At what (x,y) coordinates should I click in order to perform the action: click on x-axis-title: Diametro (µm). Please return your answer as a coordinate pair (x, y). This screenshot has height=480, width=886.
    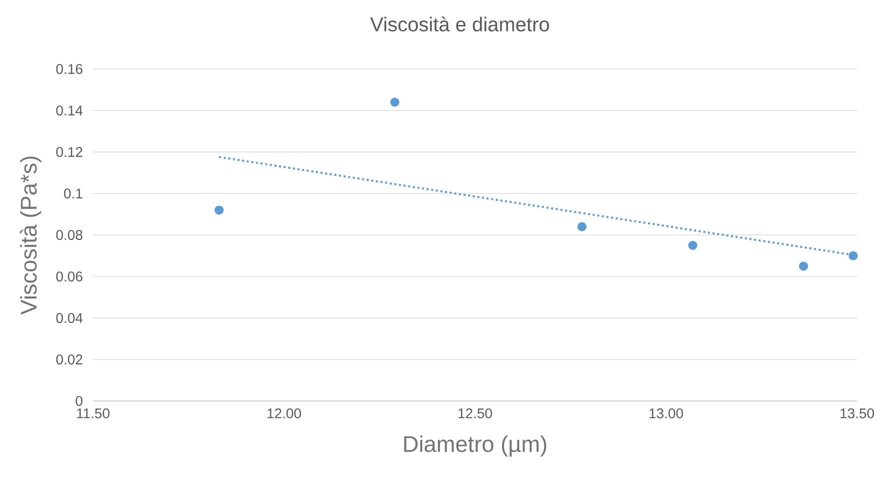
    Looking at the image, I should click on (475, 446).